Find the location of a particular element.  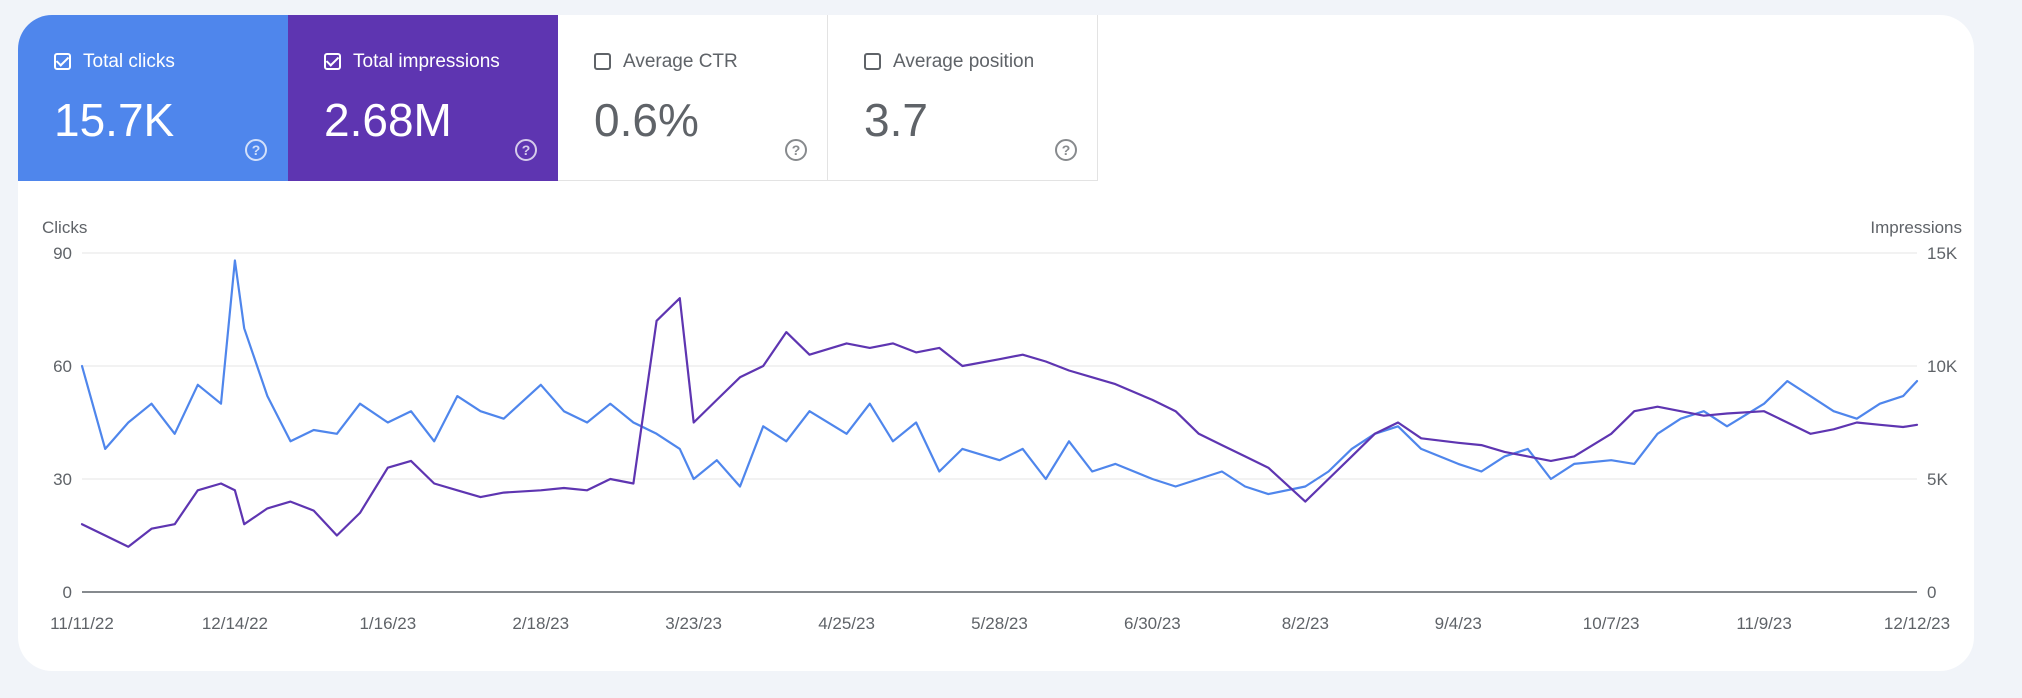

metric-value: 0.6% is located at coordinates (646, 120).